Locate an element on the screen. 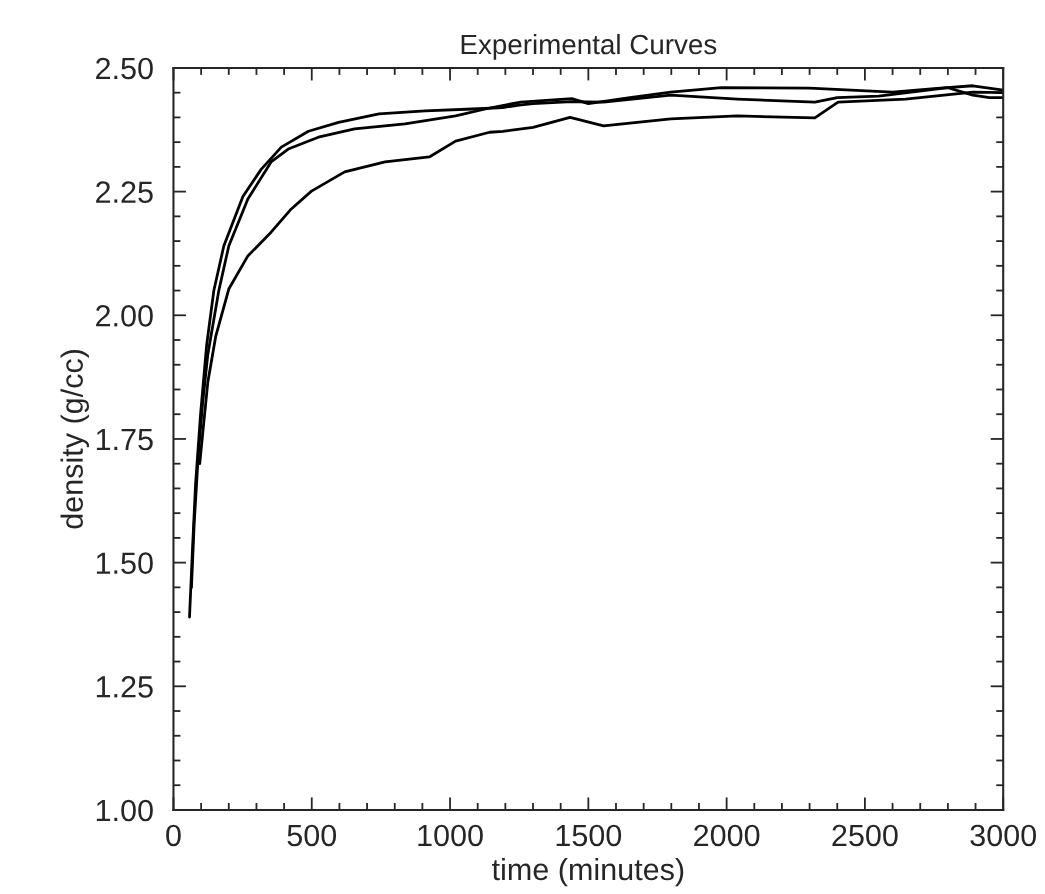 The width and height of the screenshot is (1045, 894). x-axis-title: time (minutes) is located at coordinates (588, 872).